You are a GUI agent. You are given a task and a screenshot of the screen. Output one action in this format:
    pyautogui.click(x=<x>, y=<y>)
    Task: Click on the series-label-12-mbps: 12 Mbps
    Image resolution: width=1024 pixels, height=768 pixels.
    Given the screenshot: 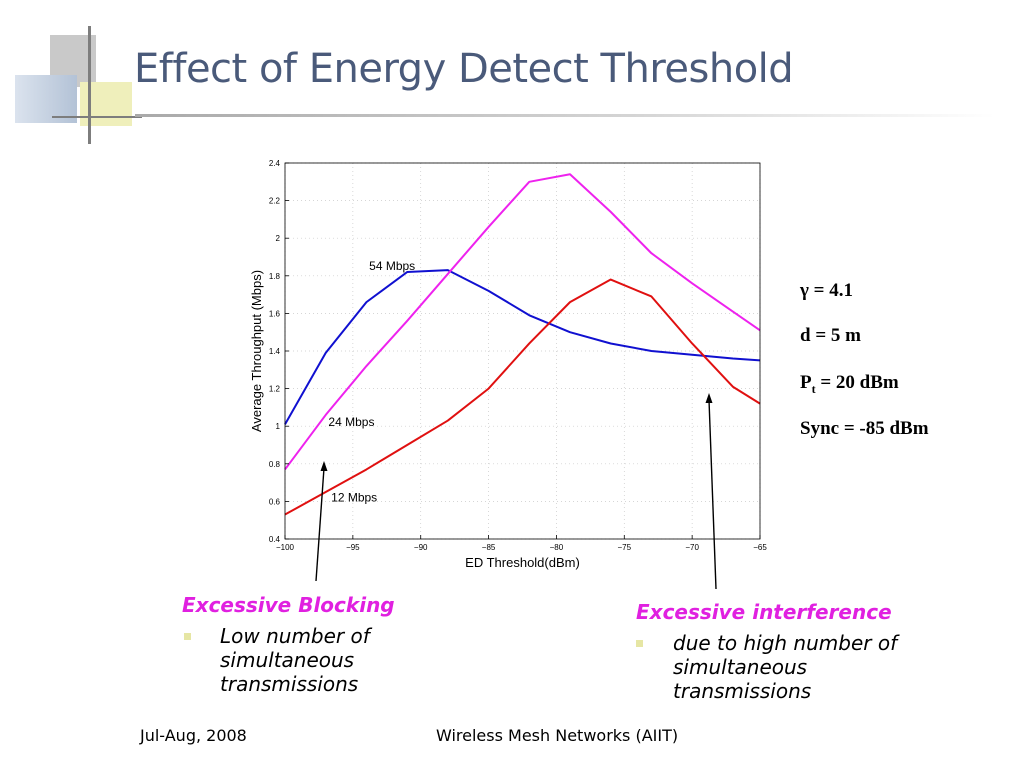 What is the action you would take?
    pyautogui.click(x=354, y=497)
    